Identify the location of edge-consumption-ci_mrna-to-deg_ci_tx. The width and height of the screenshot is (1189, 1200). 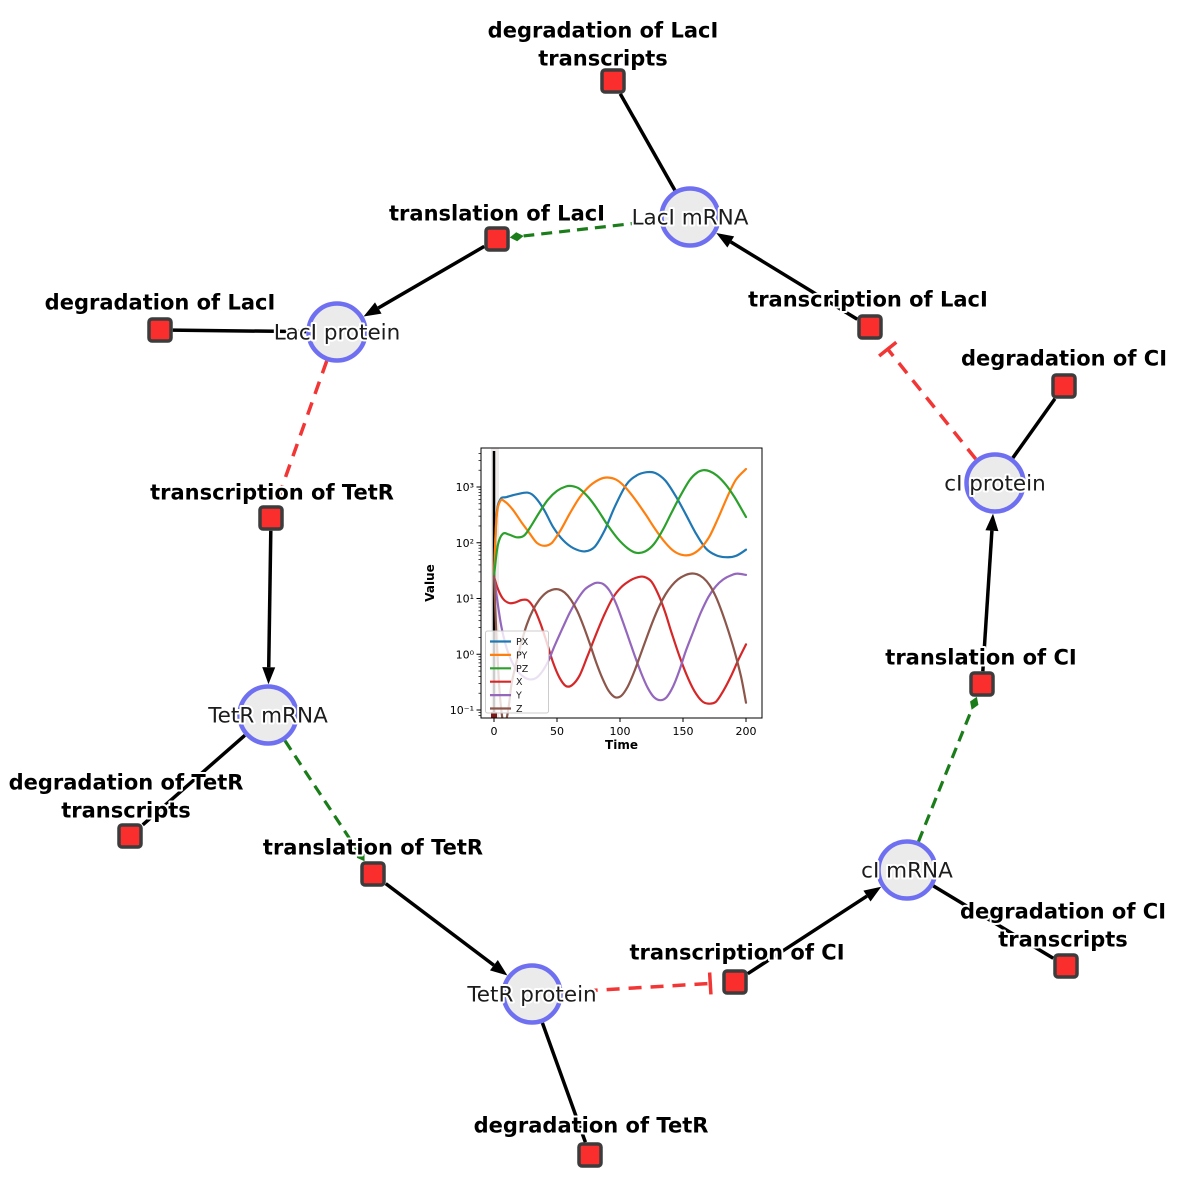
(993, 922).